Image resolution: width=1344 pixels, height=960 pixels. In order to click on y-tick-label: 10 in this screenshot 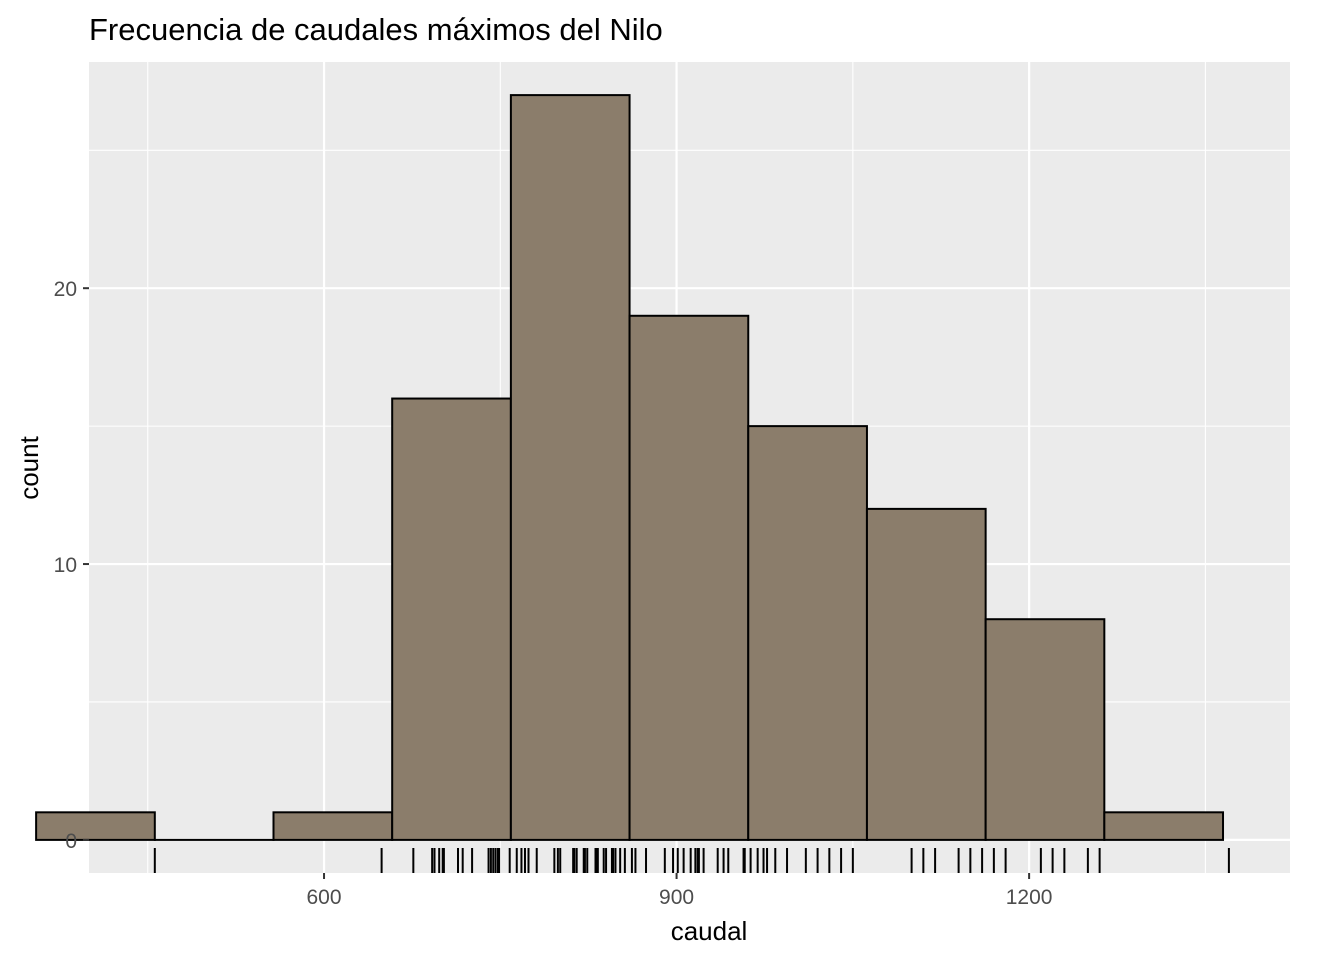, I will do `click(65, 565)`.